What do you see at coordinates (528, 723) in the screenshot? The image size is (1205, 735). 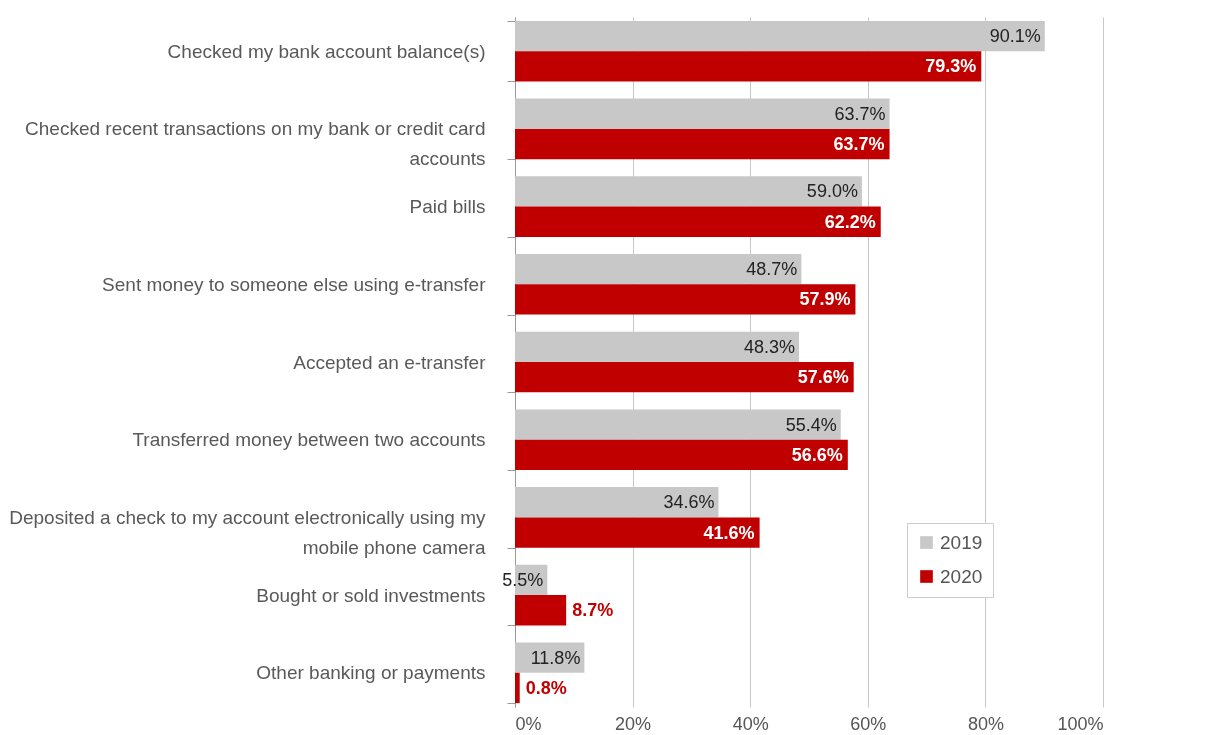 I see `x-tick-label: 0%` at bounding box center [528, 723].